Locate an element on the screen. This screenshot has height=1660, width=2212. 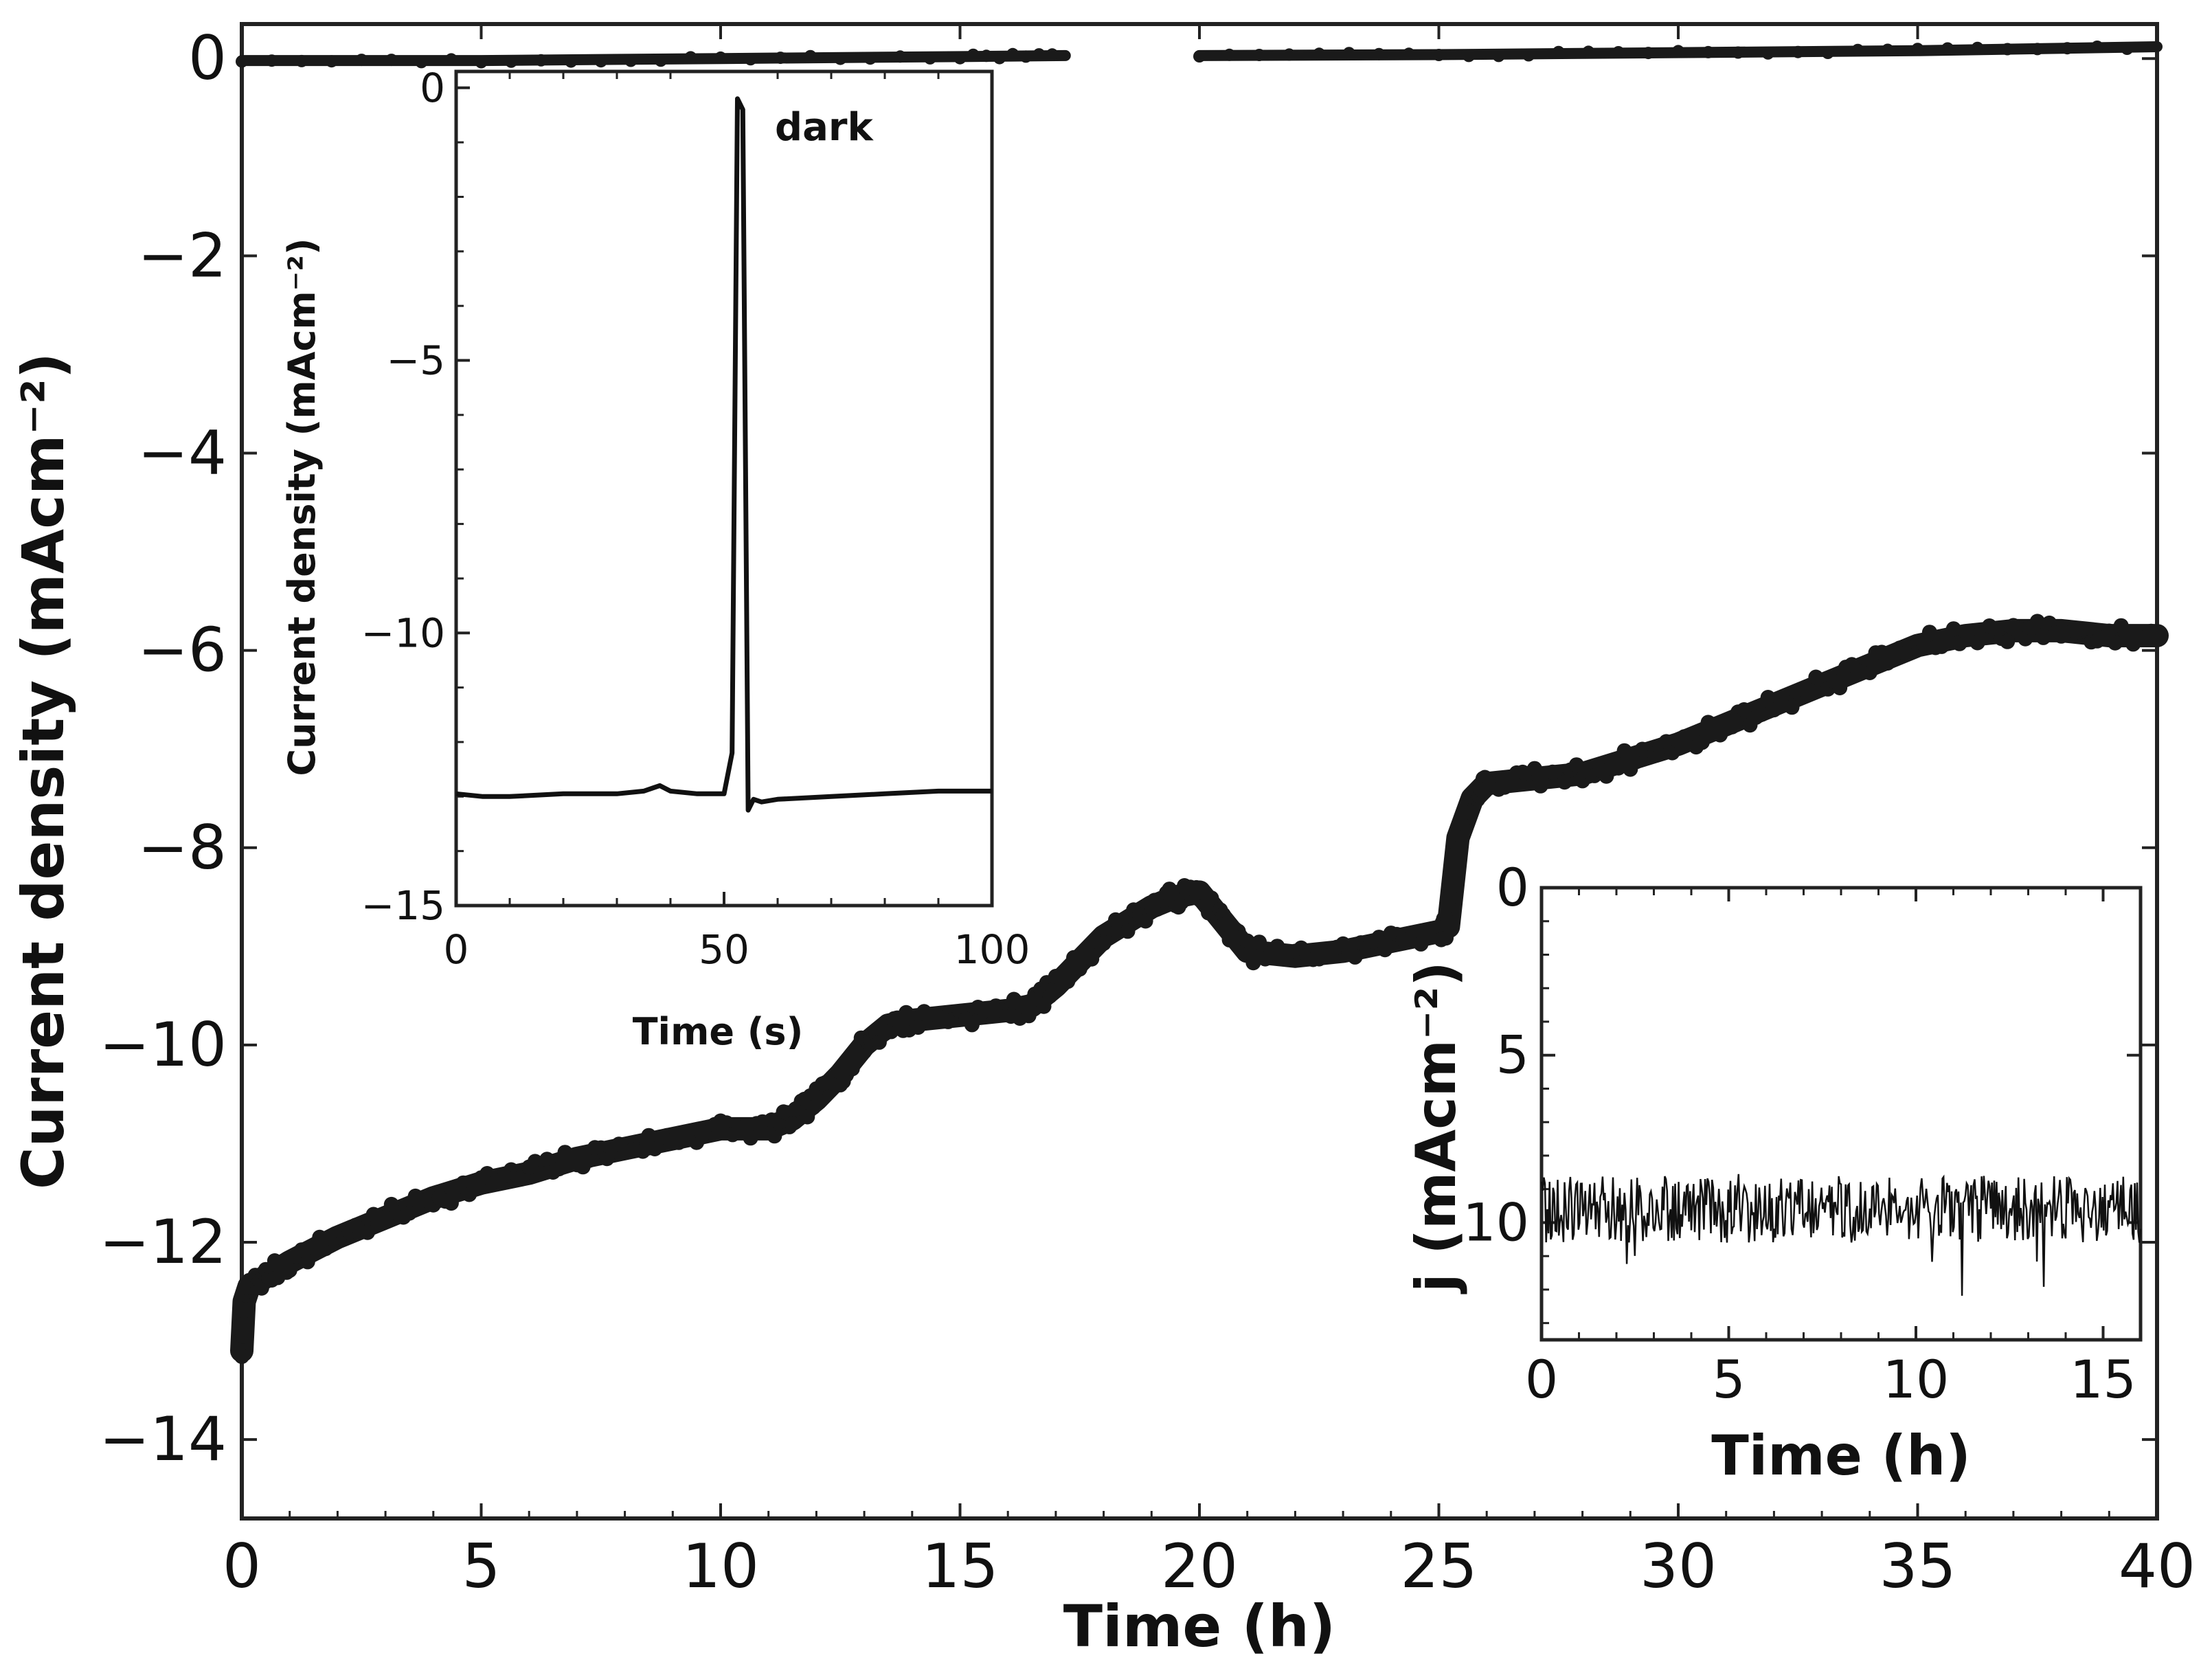
dark-annotation: dark is located at coordinates (825, 127).